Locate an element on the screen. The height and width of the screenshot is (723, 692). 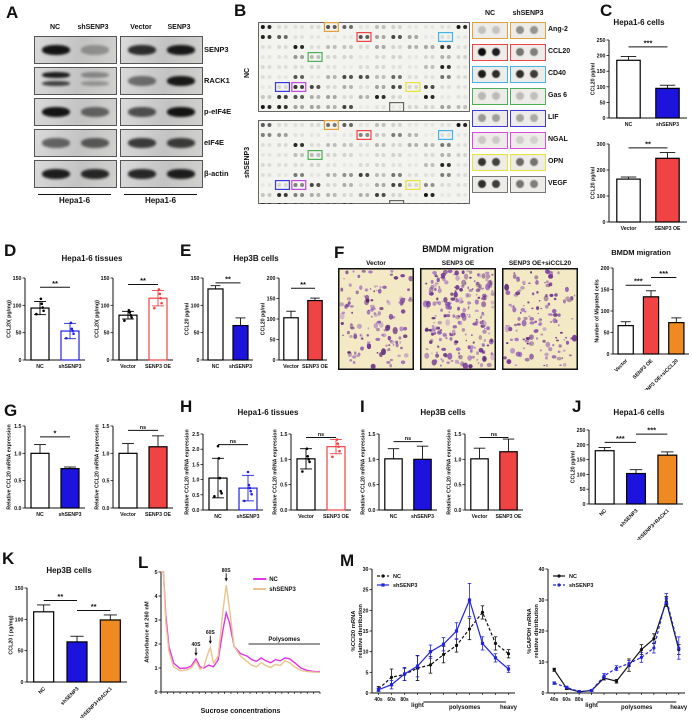
svg-text: 50 is located at coordinates (273, 341).